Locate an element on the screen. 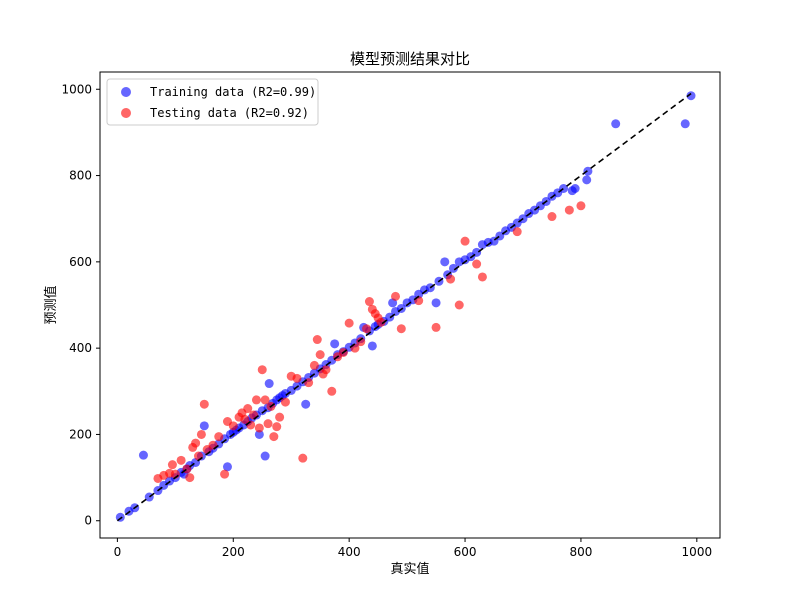 The width and height of the screenshot is (800, 600). y-tick-label: 1000 is located at coordinates (76, 89).